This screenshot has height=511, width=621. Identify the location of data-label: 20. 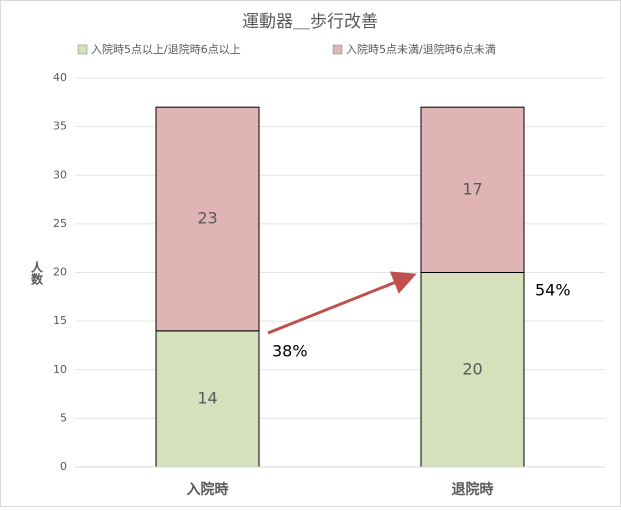
(472, 368).